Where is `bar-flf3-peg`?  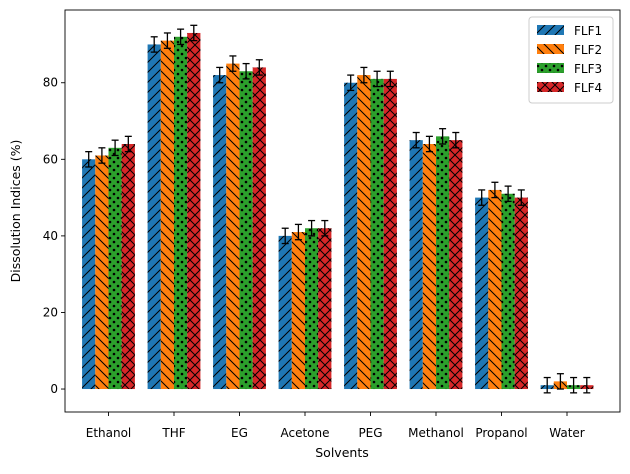 bar-flf3-peg is located at coordinates (377, 234).